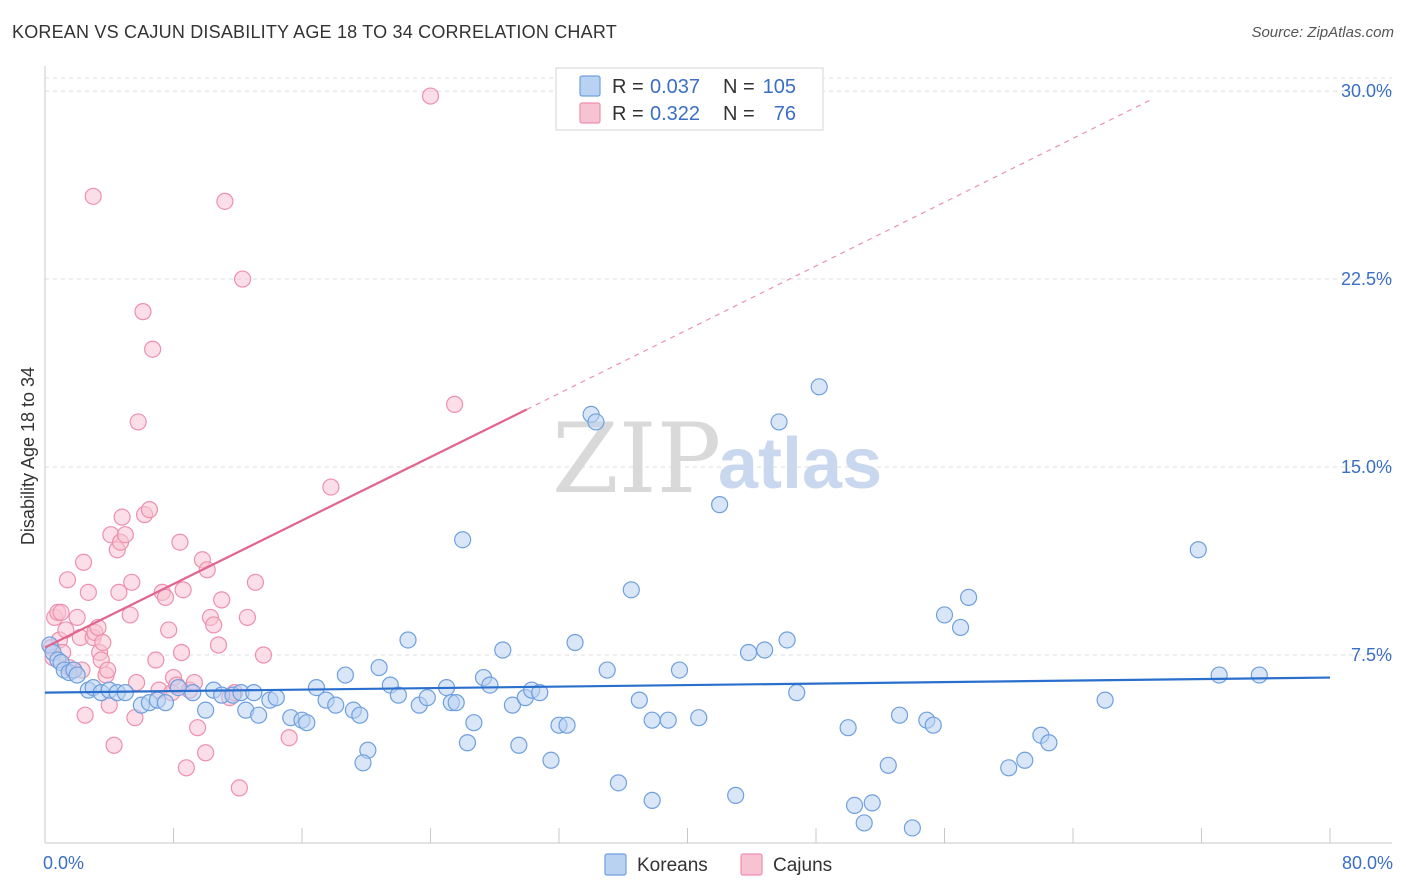  What do you see at coordinates (1366, 279) in the screenshot?
I see `y-tick-label-2: 22.5%` at bounding box center [1366, 279].